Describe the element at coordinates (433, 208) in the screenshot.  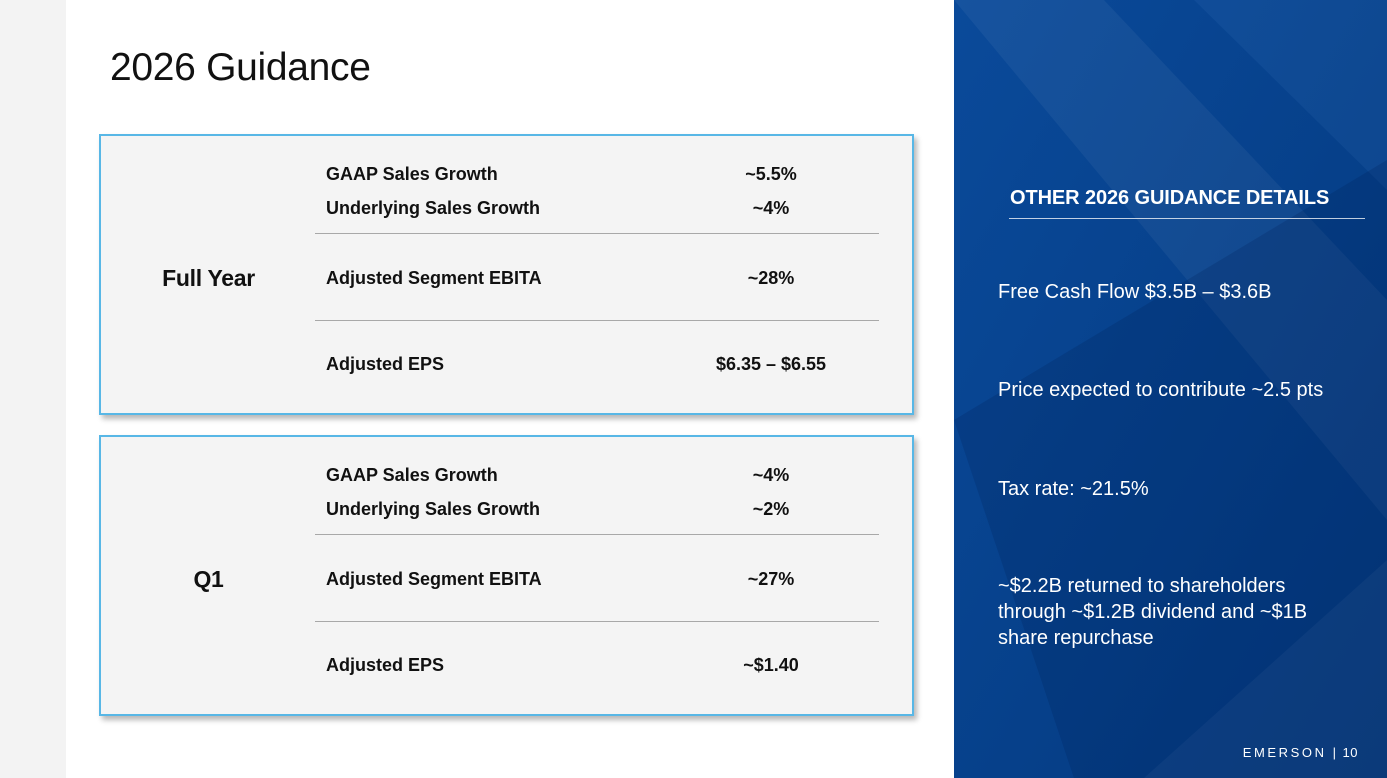
I see `full-year-underlying-sales-growth-label: Underlying Sales Growth` at that location.